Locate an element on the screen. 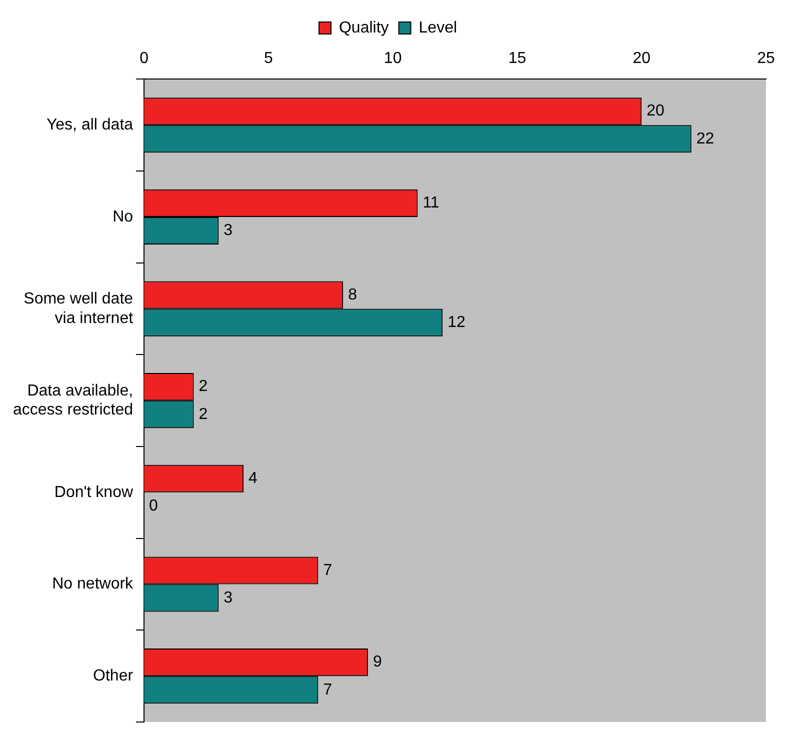  x-tick-label: 5 is located at coordinates (268, 59).